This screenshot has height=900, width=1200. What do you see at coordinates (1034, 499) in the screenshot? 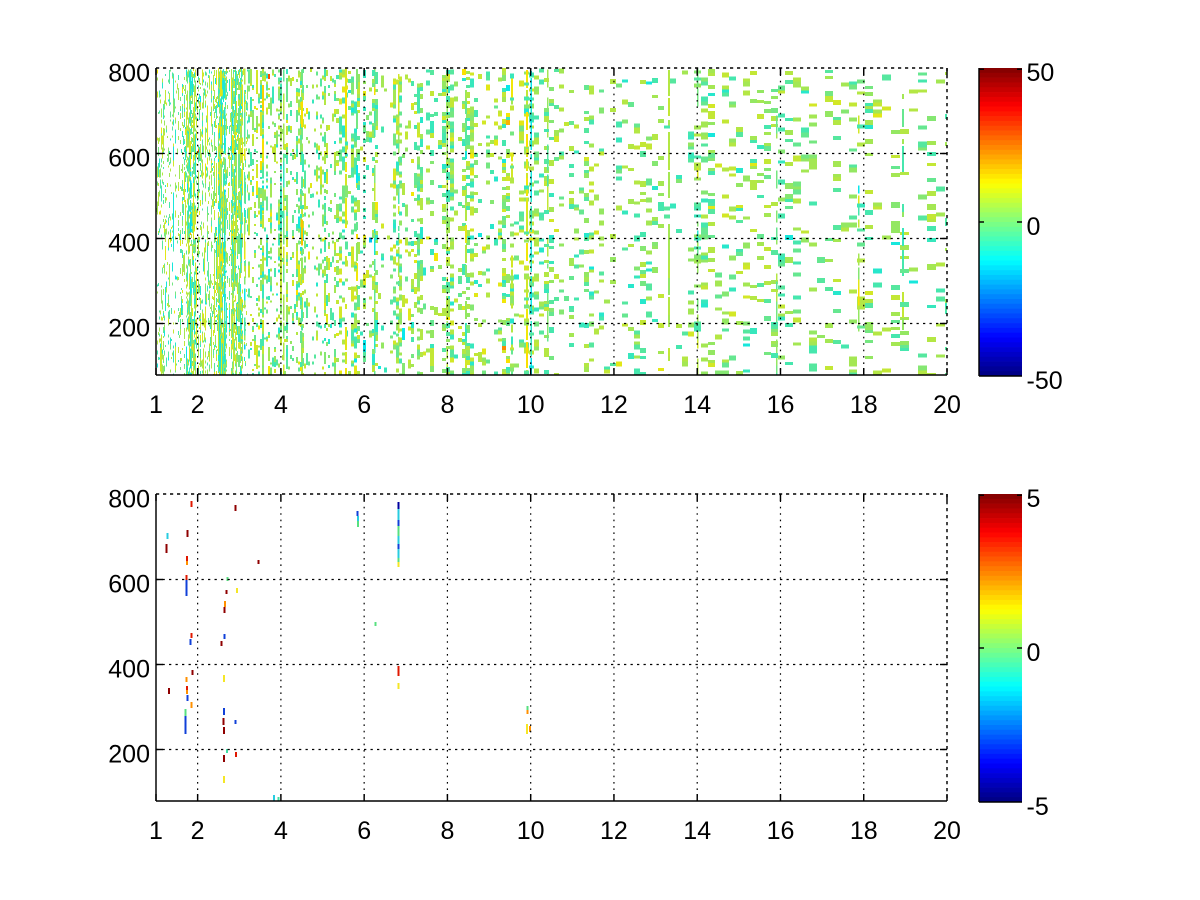
I see `svg-text: 5` at bounding box center [1034, 499].